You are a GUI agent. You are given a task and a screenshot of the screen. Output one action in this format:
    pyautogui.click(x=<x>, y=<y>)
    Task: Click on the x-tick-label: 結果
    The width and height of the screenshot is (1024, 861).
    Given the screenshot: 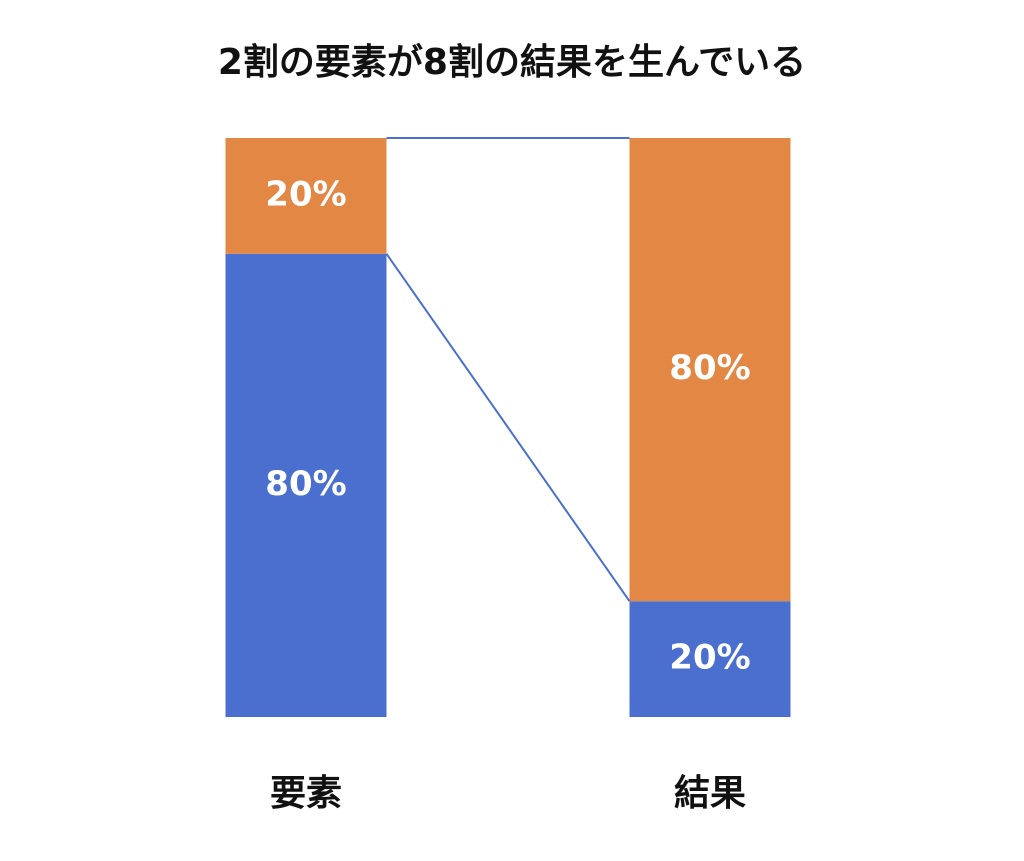 What is the action you would take?
    pyautogui.click(x=710, y=793)
    